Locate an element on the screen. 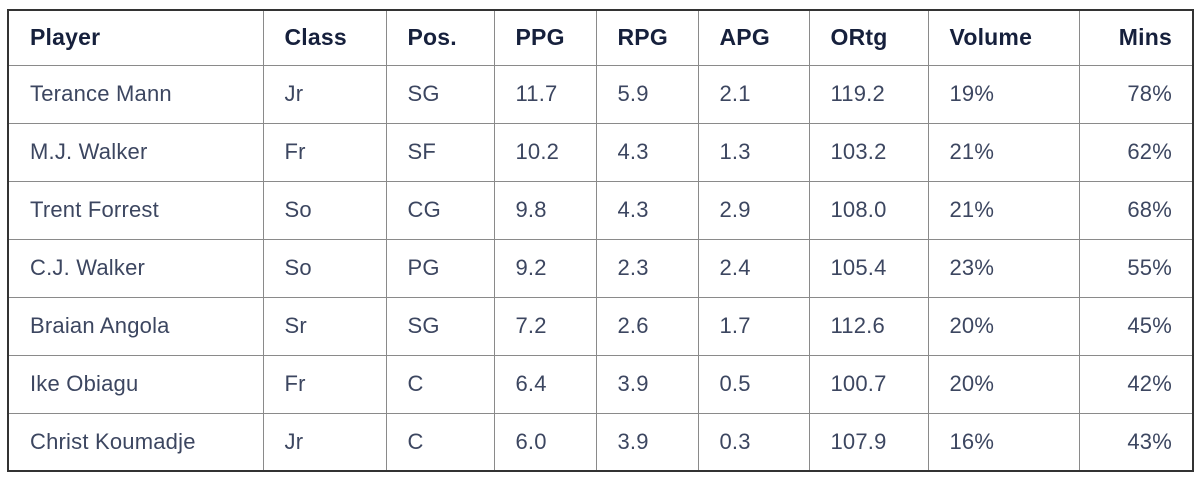 The width and height of the screenshot is (1200, 495). table-head: Player Class Pos. PPG RPG APG ORtg Volume Mins is located at coordinates (600, 37).